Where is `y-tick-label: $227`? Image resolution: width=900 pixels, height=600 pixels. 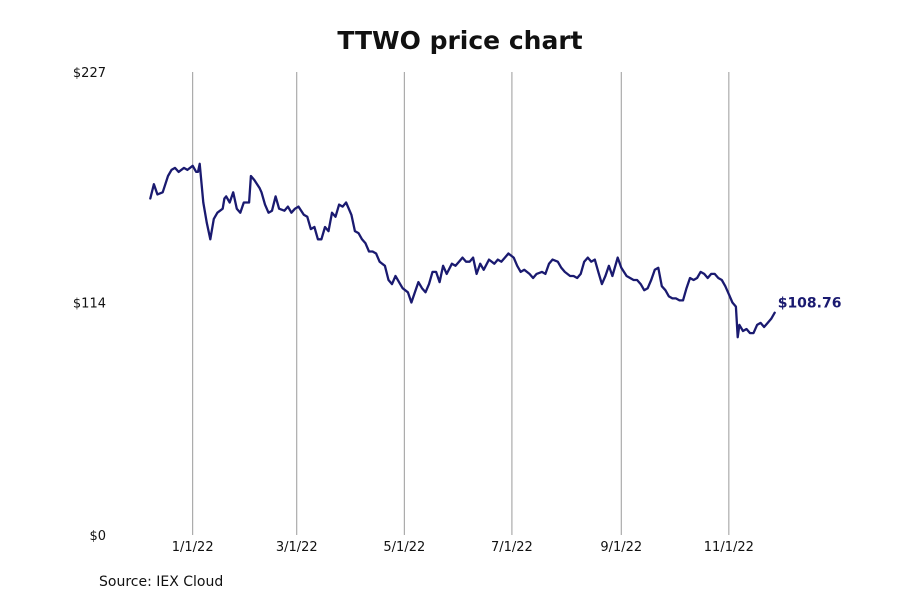
y-tick-label: $227 is located at coordinates (89, 73).